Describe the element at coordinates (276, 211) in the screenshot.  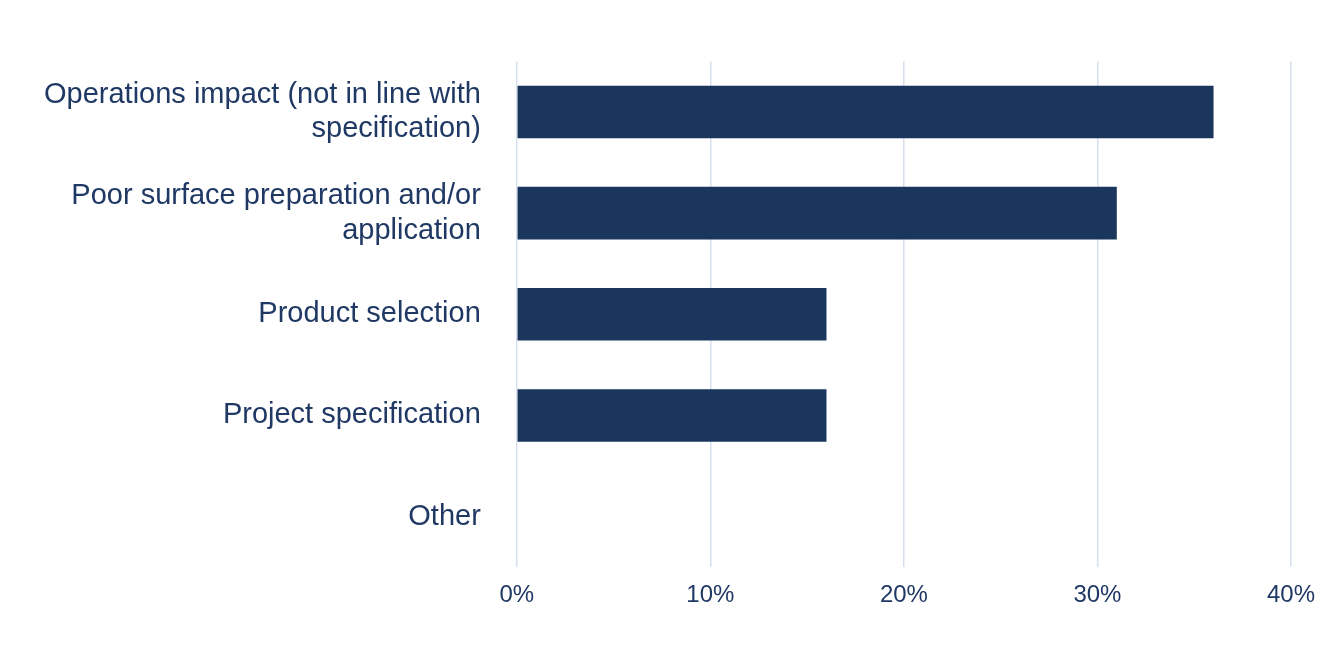
I see `y-tick-label: Poor surface preparation and/or application` at that location.